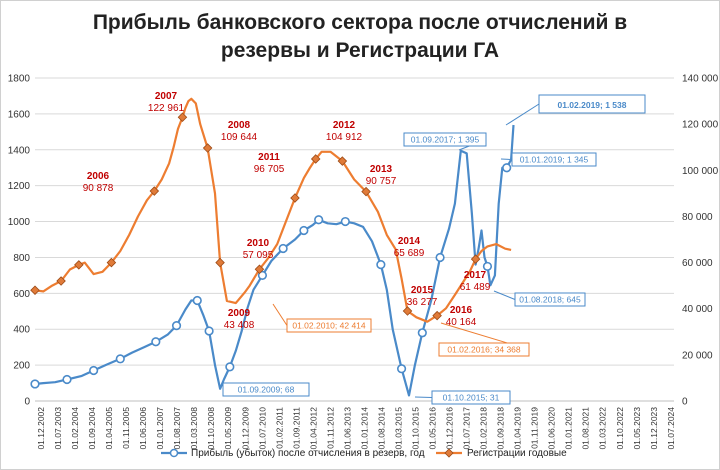  I want to click on year-value-label: 65 689, so click(409, 253).